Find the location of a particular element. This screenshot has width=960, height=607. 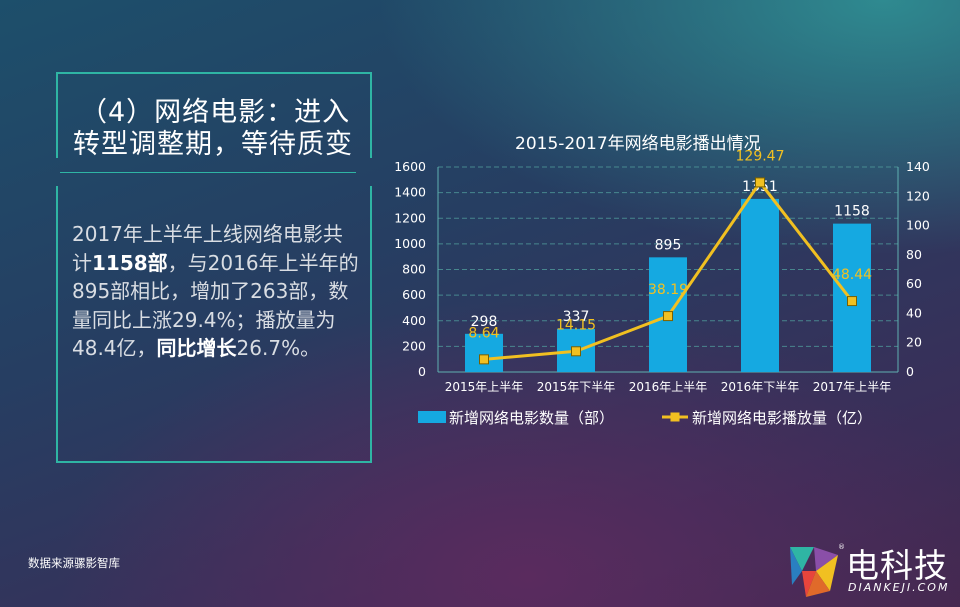

summary-part-1: 2017年上半年上线网络电影共计 is located at coordinates (207, 248).